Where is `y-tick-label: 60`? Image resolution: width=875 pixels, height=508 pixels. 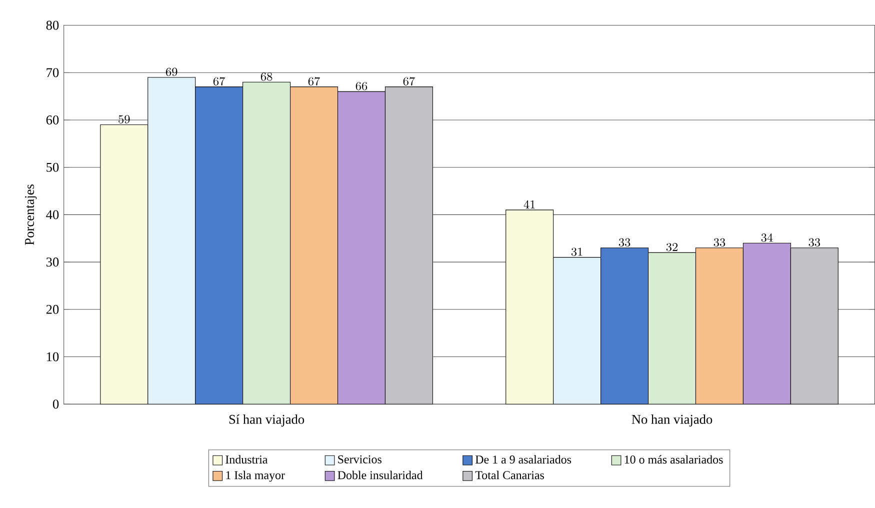
y-tick-label: 60 is located at coordinates (52, 120).